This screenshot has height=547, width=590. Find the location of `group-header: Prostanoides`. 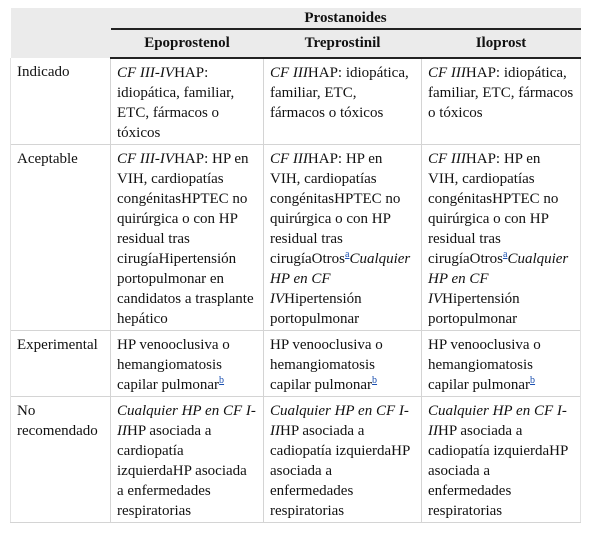

group-header: Prostanoides is located at coordinates (345, 19).